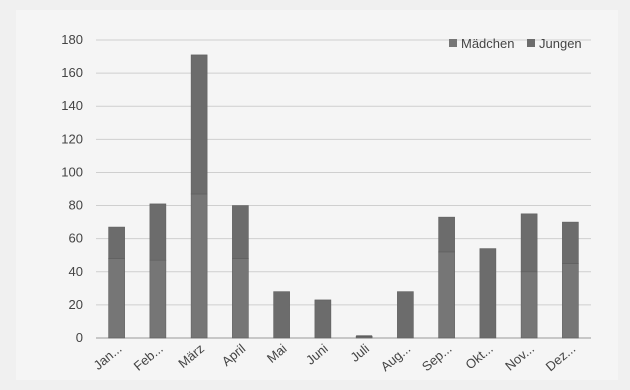  What do you see at coordinates (72, 39) in the screenshot?
I see `y-tick-label: 180` at bounding box center [72, 39].